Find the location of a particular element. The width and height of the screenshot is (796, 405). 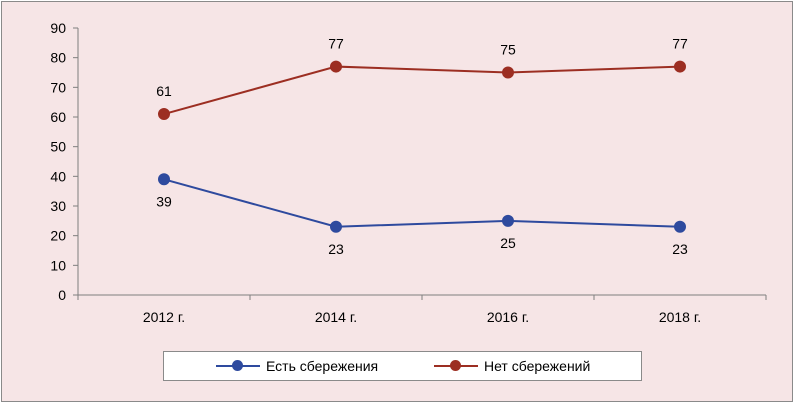

data-label: 39 is located at coordinates (164, 201).